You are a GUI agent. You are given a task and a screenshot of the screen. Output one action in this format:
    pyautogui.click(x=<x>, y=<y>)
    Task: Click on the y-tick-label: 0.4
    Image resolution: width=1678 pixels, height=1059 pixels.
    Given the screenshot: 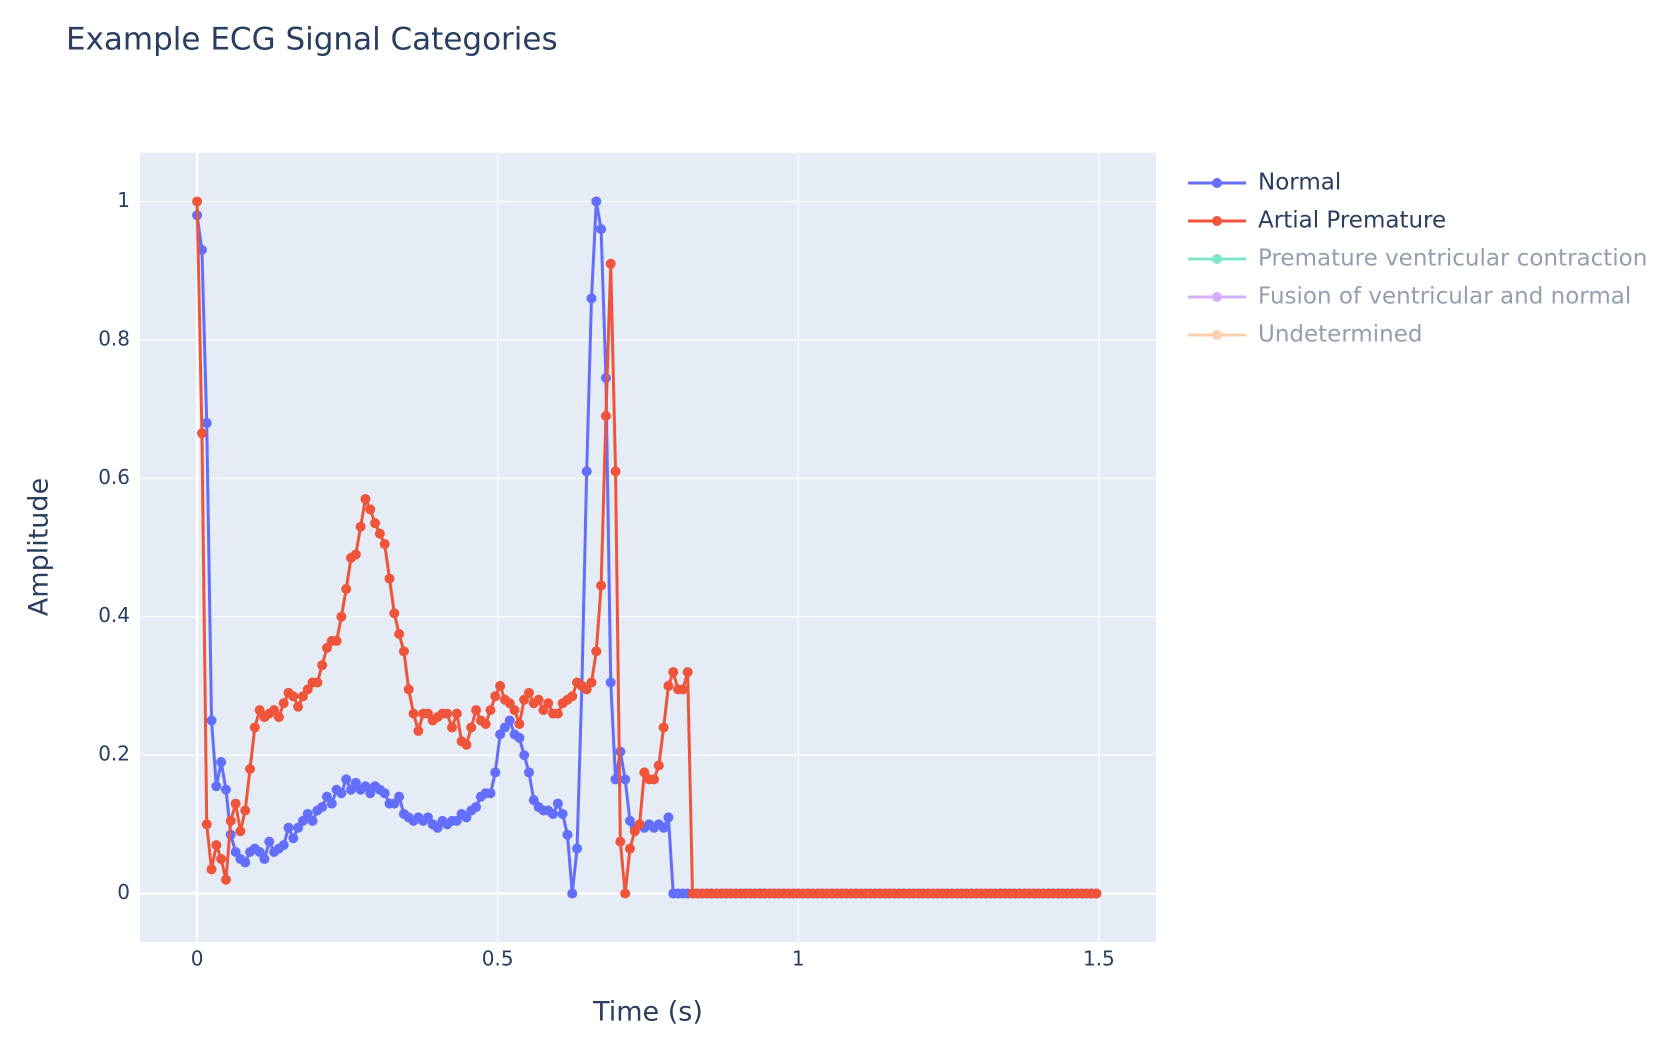 What is the action you would take?
    pyautogui.click(x=114, y=615)
    